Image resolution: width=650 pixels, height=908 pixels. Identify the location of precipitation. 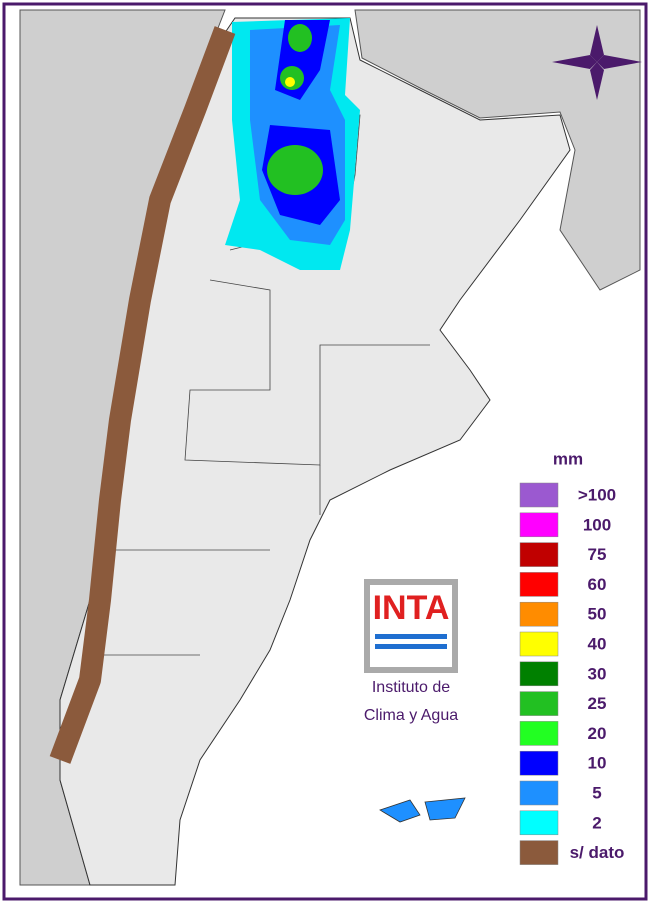
(292, 144).